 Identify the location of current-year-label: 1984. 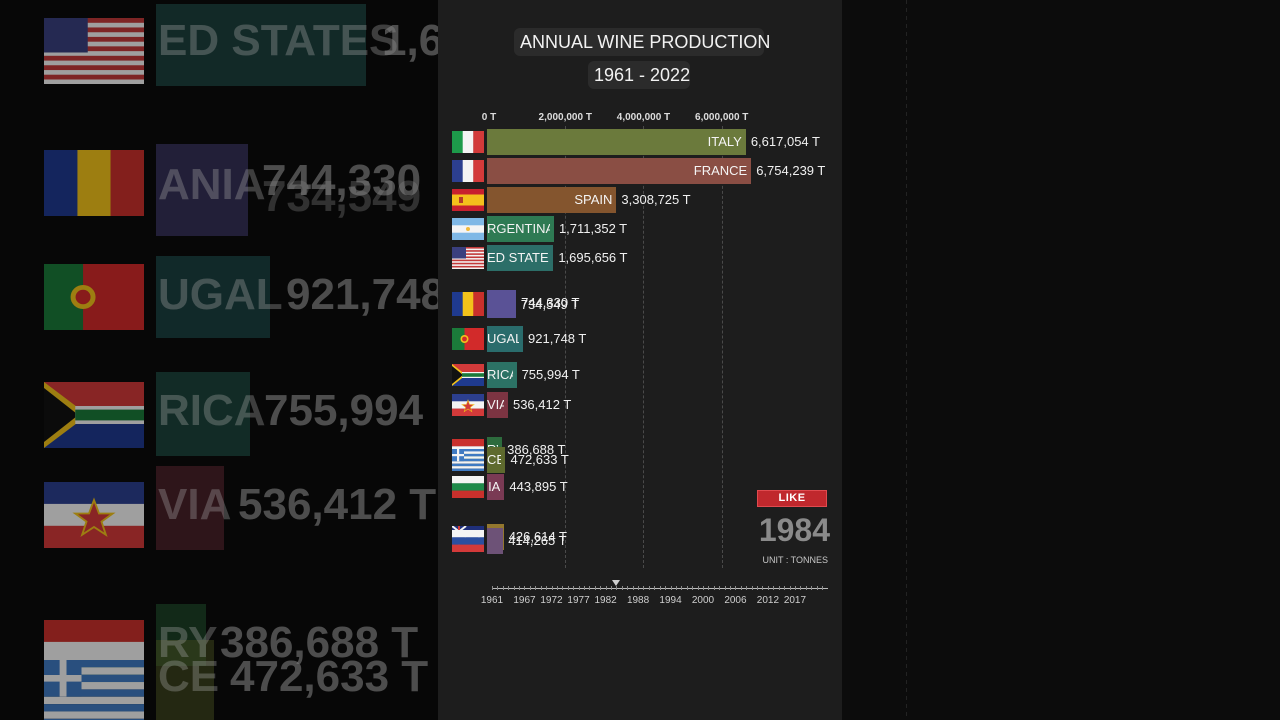
(794, 530).